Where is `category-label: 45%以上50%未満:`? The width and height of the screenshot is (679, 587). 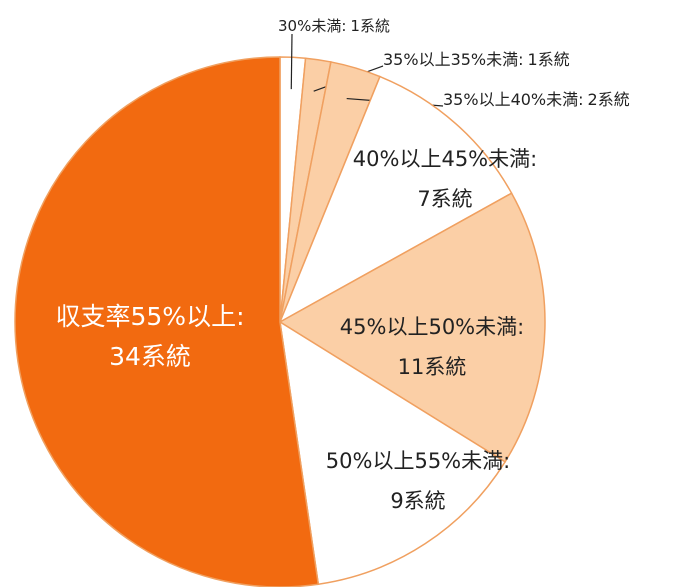
category-label: 45%以上50%未満: is located at coordinates (432, 327).